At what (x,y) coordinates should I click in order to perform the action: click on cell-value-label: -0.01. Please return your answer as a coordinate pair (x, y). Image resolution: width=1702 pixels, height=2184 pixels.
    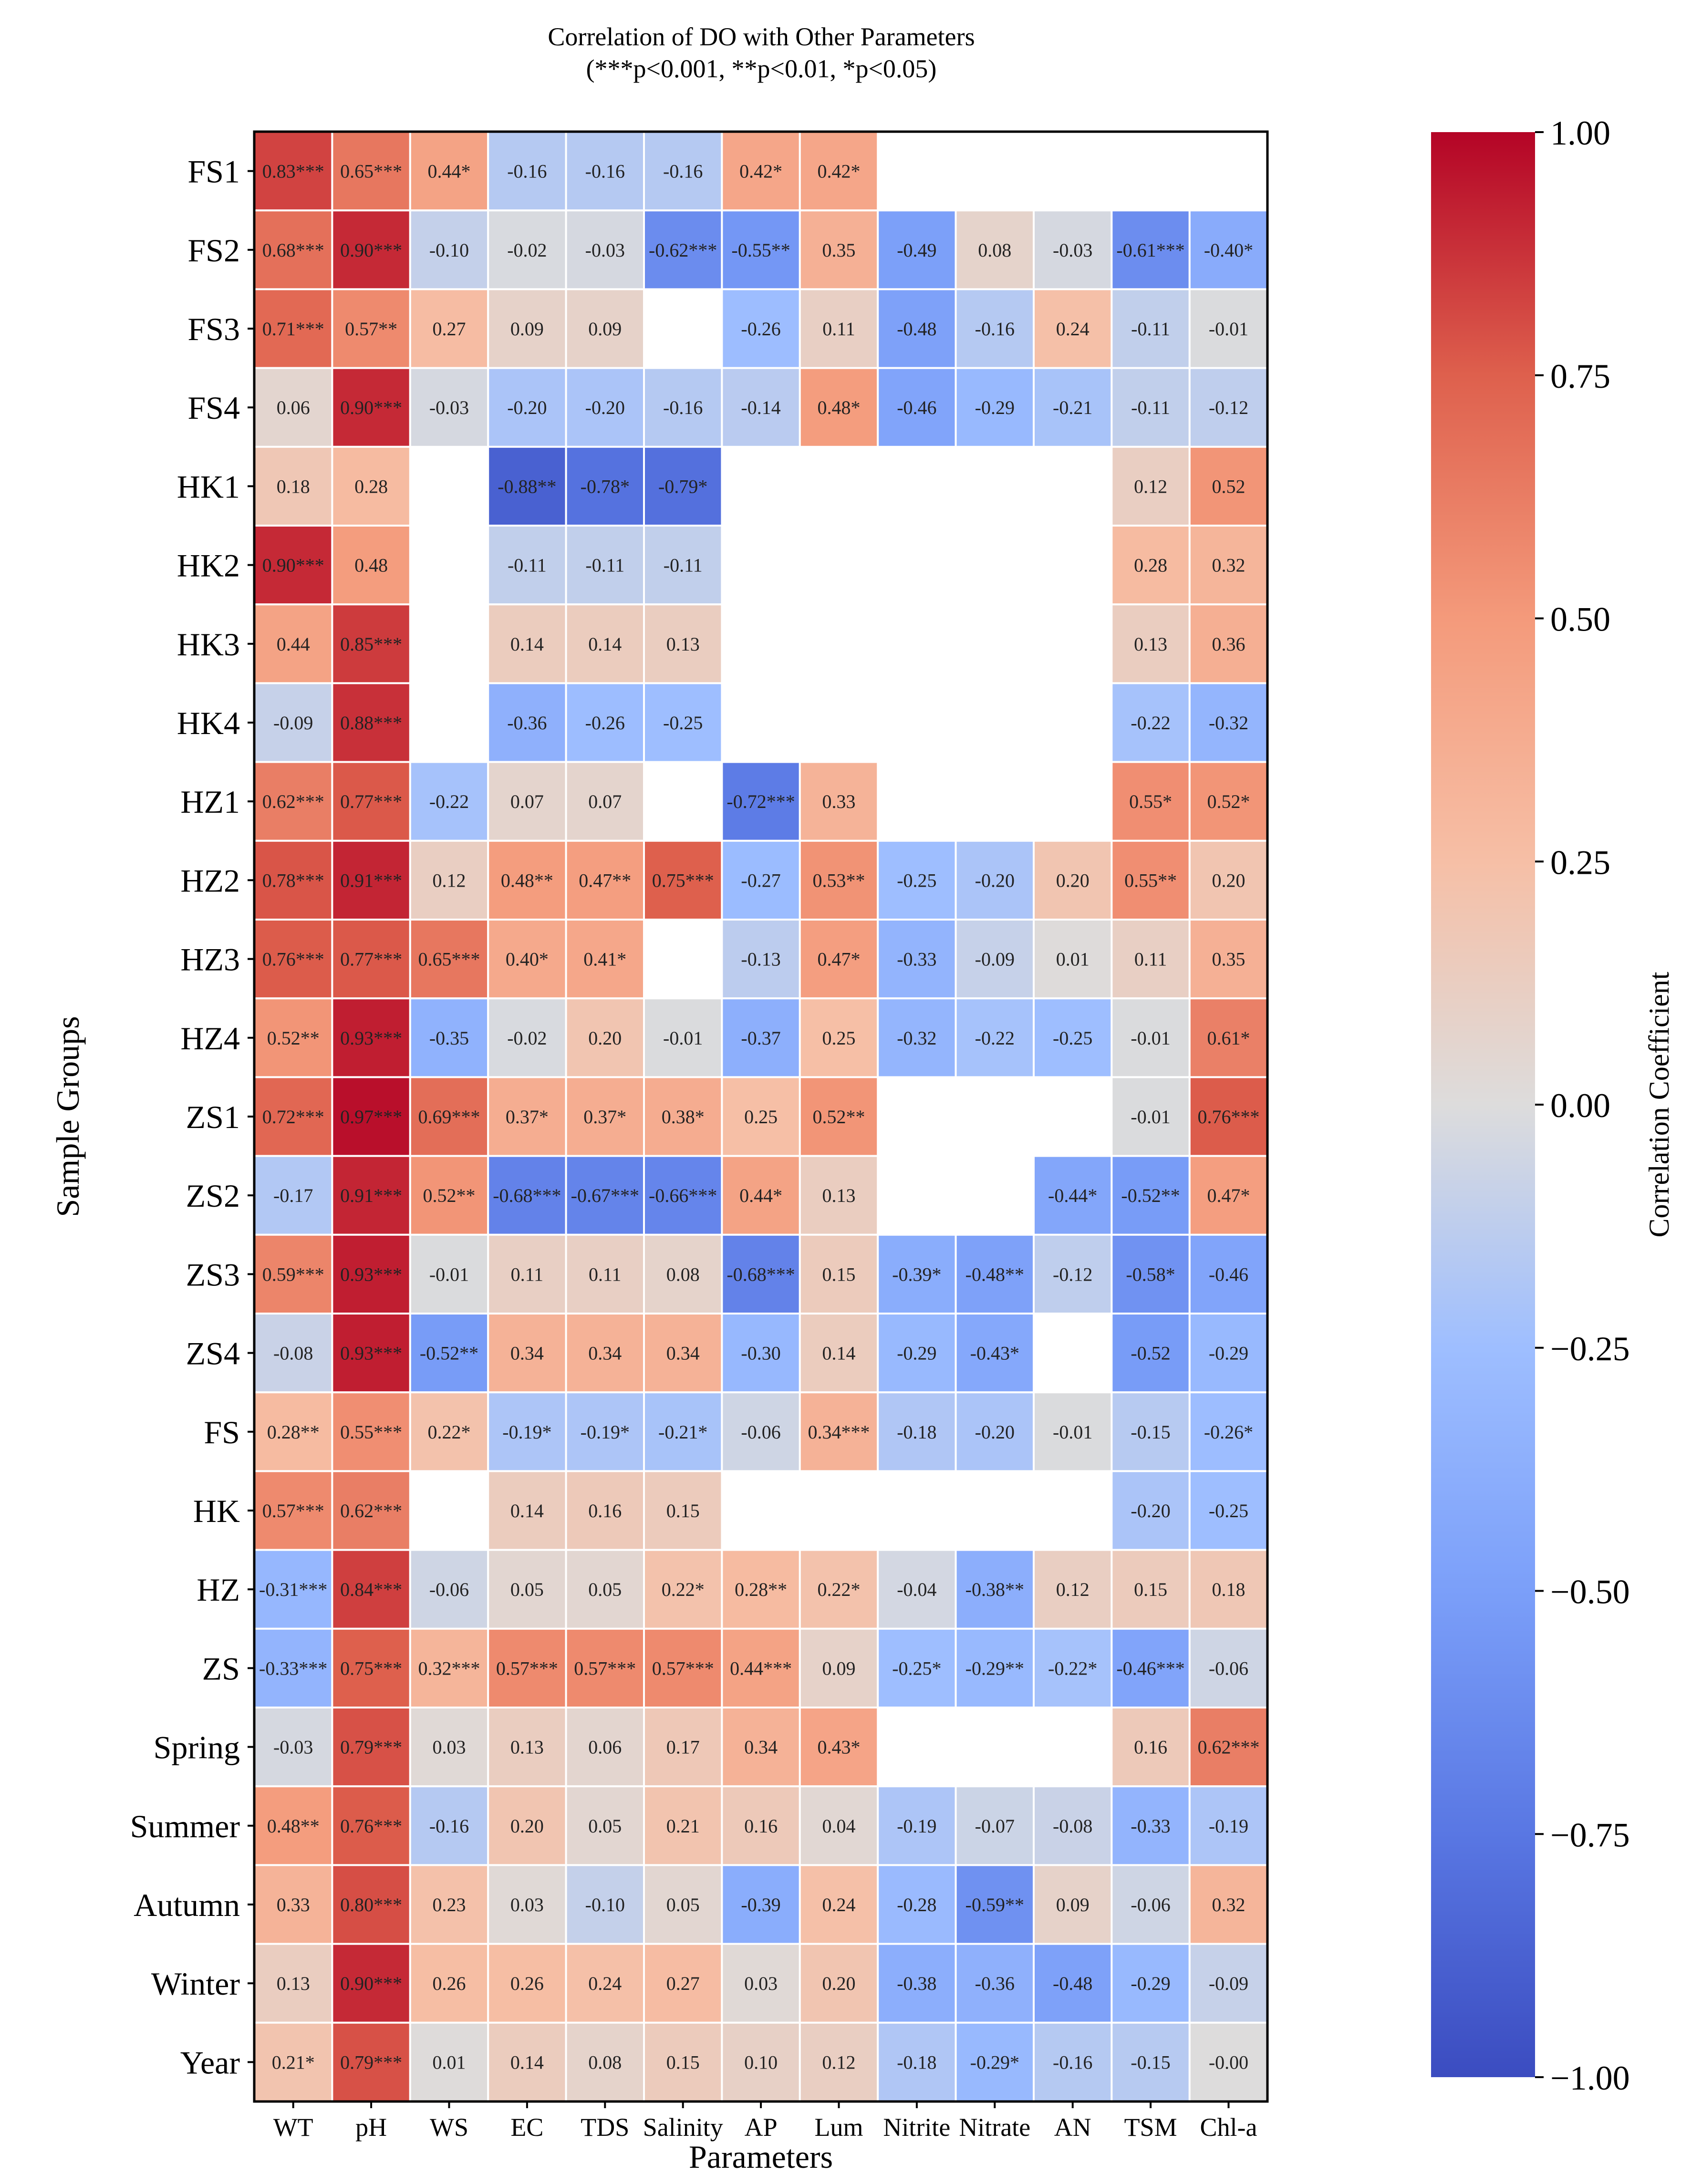
    Looking at the image, I should click on (683, 1038).